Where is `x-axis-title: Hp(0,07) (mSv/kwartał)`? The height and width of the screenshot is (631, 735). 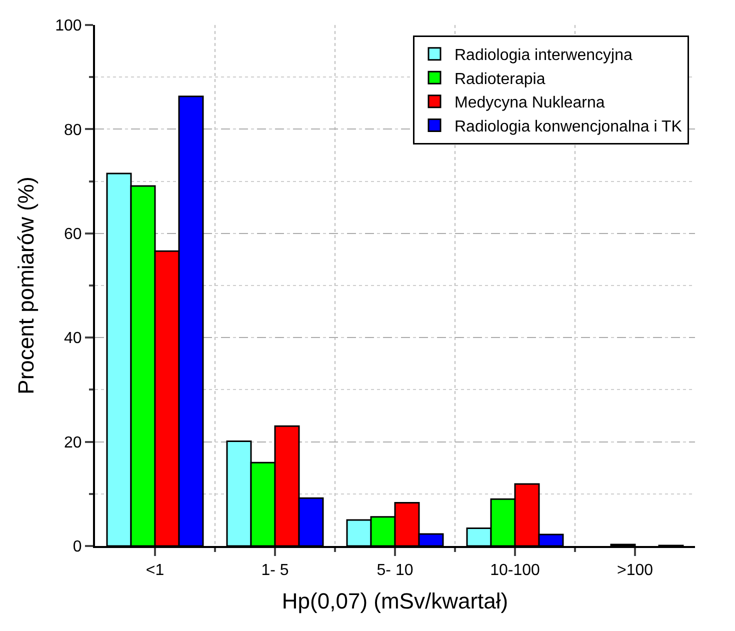
x-axis-title: Hp(0,07) (mSv/kwartał) is located at coordinates (395, 601).